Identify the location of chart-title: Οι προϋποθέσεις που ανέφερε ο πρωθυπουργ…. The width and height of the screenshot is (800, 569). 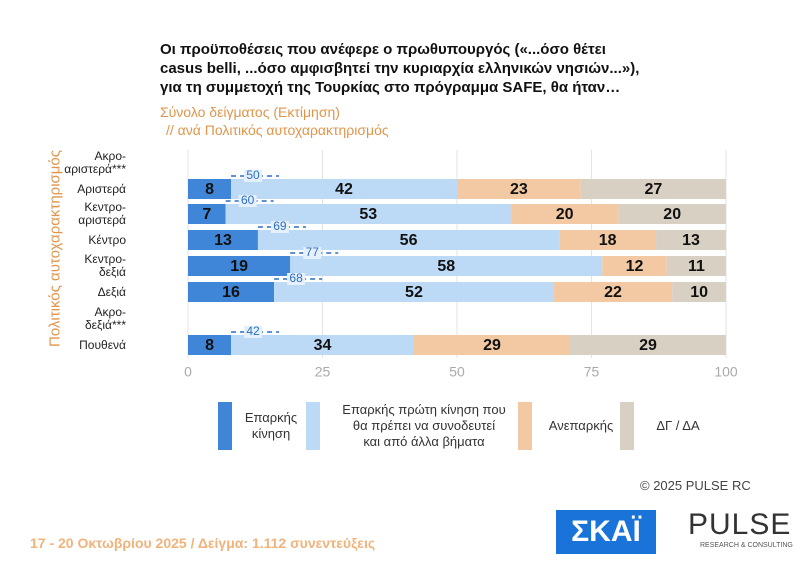
(400, 68).